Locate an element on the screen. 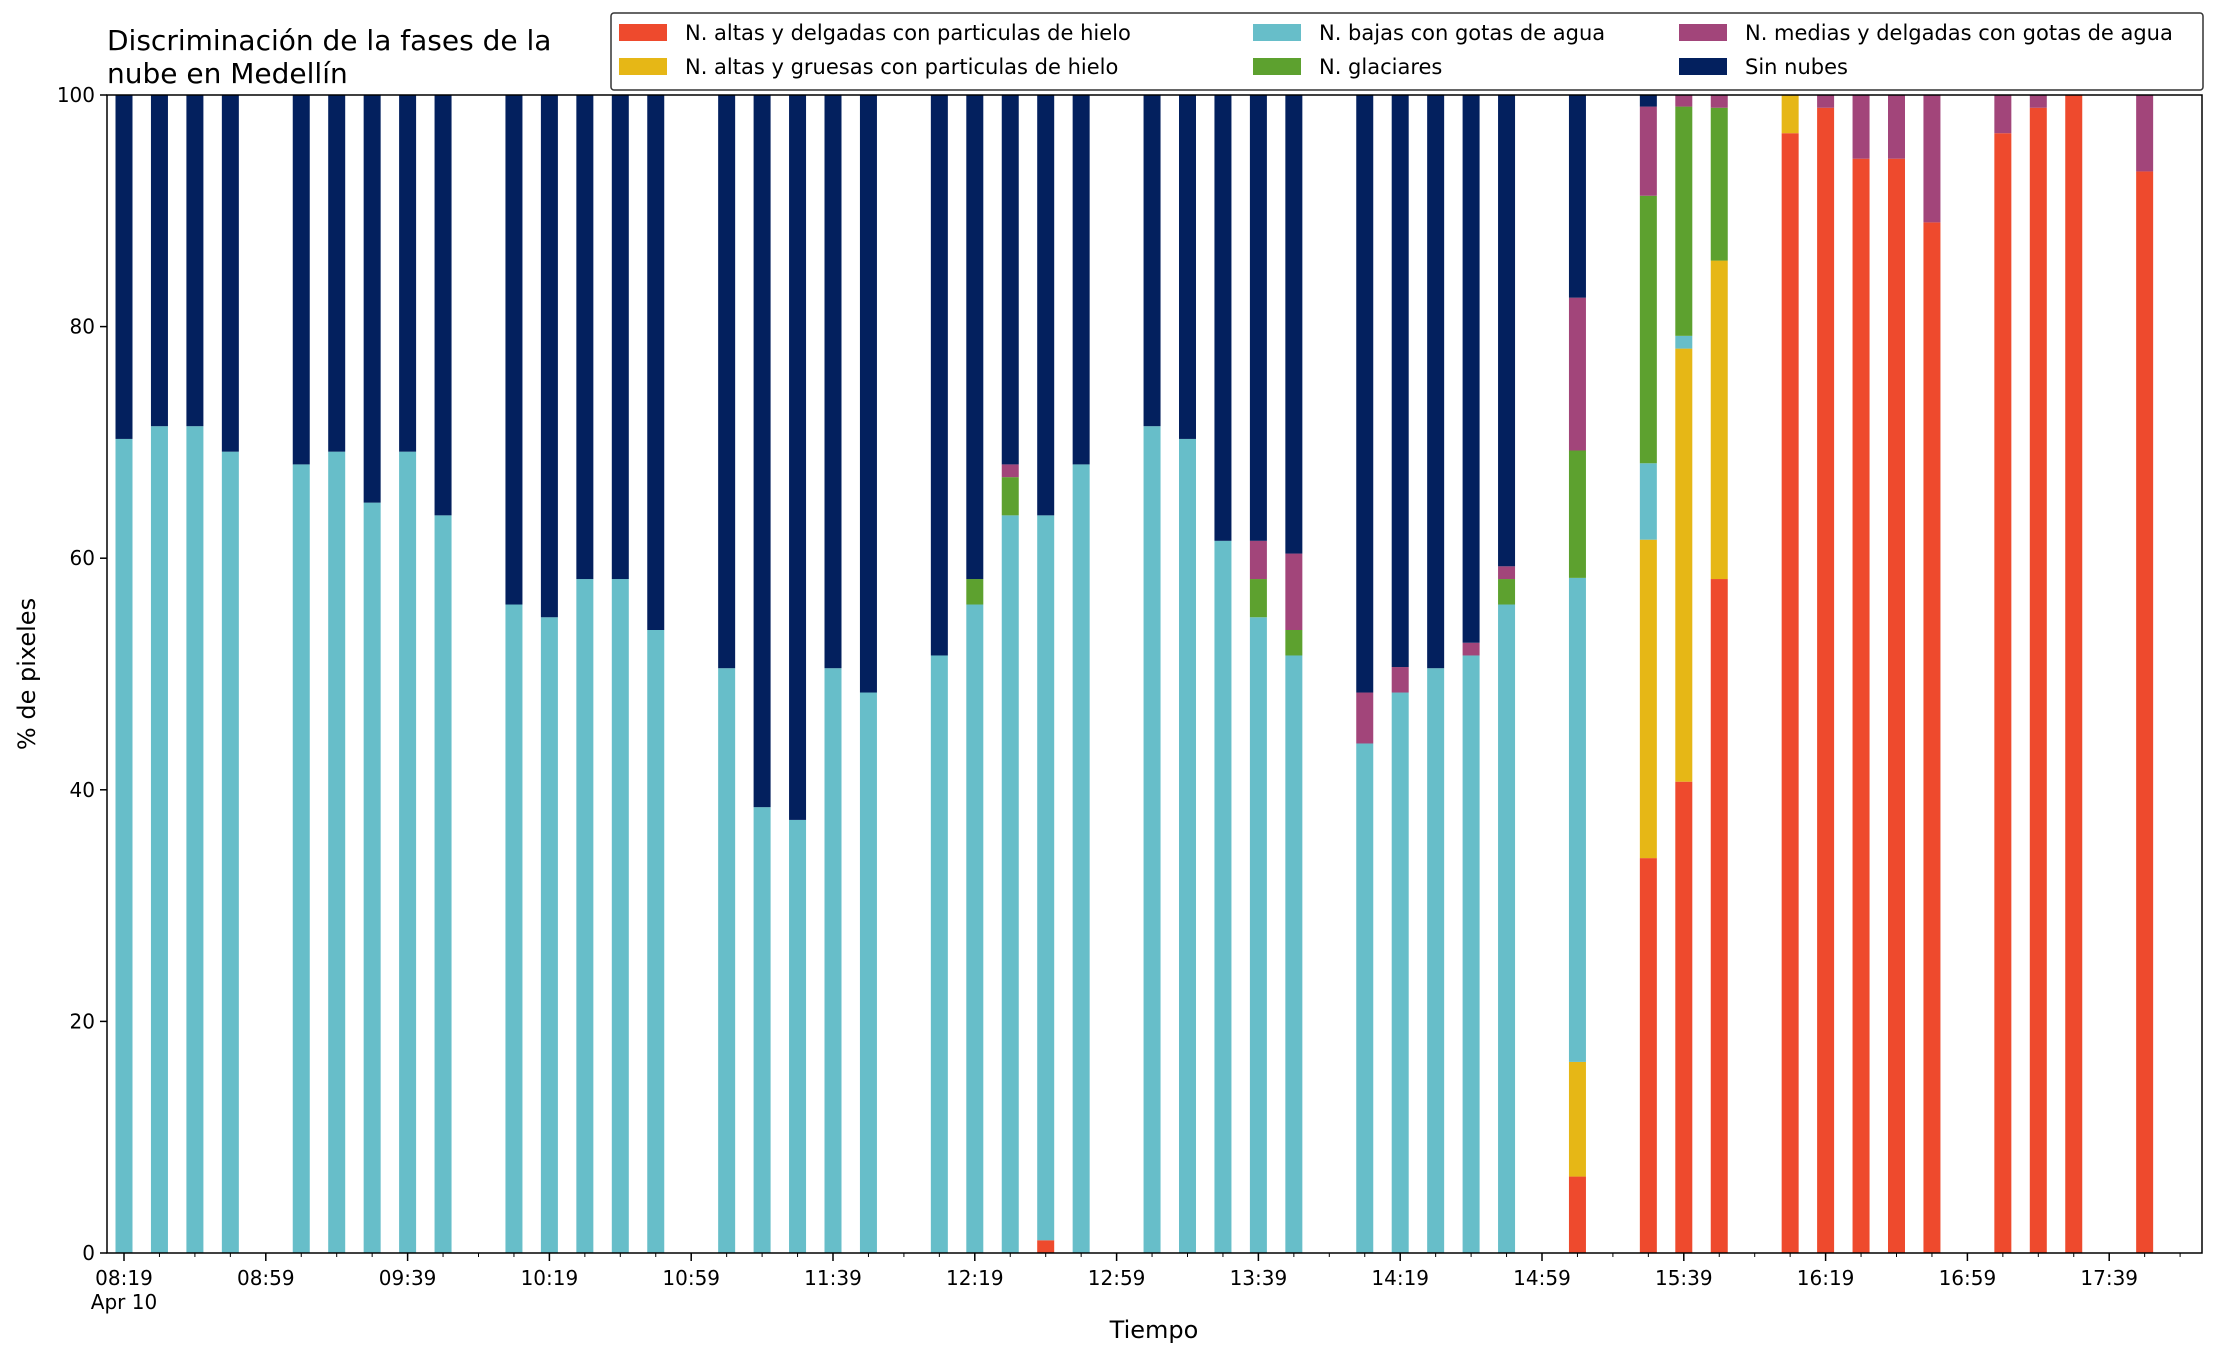  y-tick-label: 0 is located at coordinates (88, 1253).